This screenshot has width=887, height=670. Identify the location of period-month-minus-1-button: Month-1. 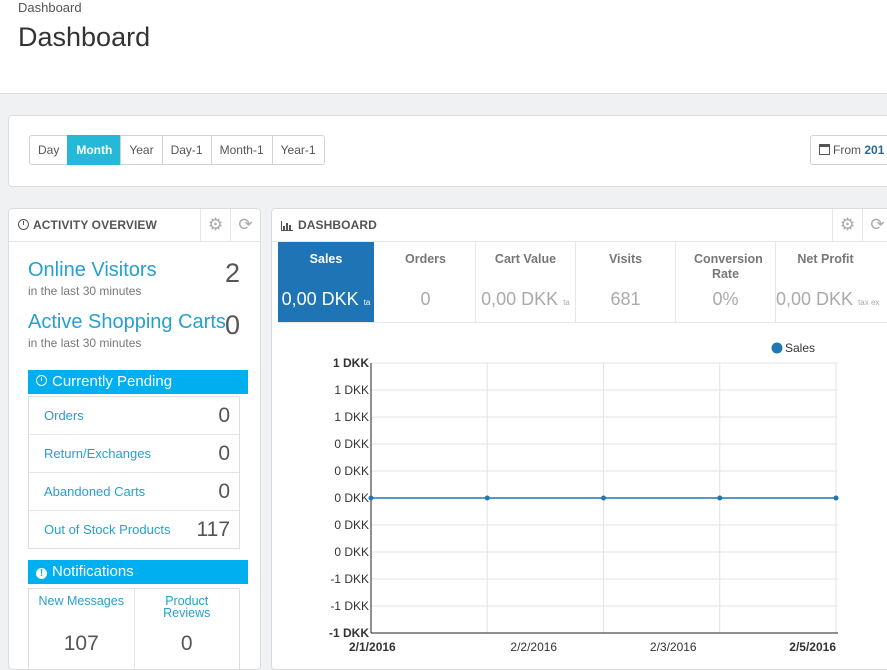
(241, 150).